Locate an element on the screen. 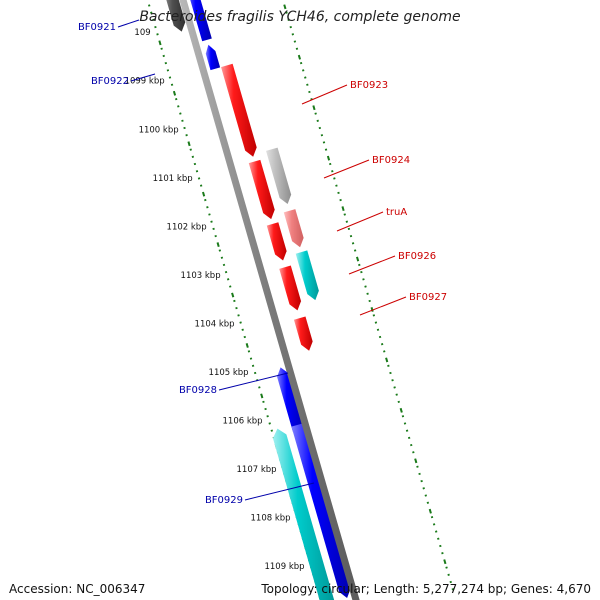  gene-label-BF0922: BF0922 is located at coordinates (110, 81).